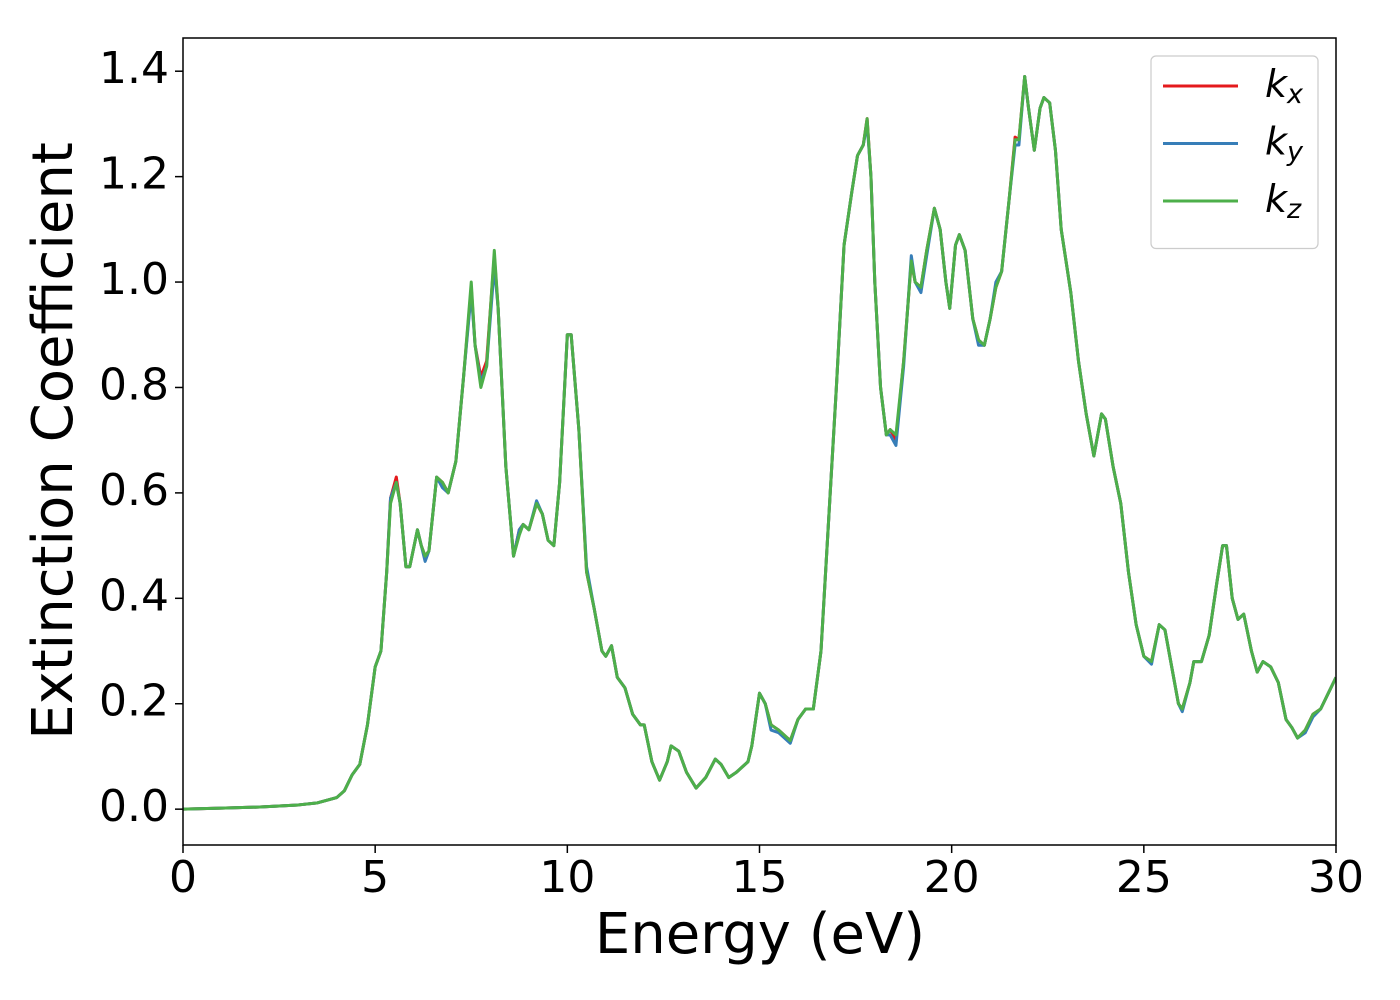  What do you see at coordinates (53, 441) in the screenshot?
I see `y-axis-label: Extinction Coefficient` at bounding box center [53, 441].